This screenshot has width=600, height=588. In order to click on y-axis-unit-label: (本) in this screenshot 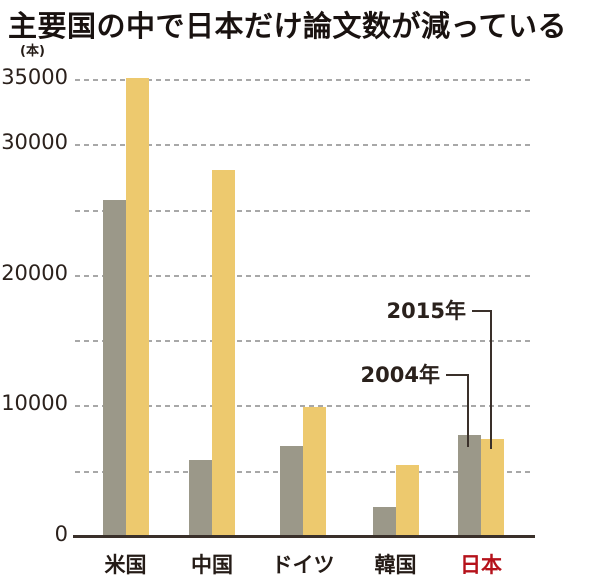, I will do `click(32, 51)`.